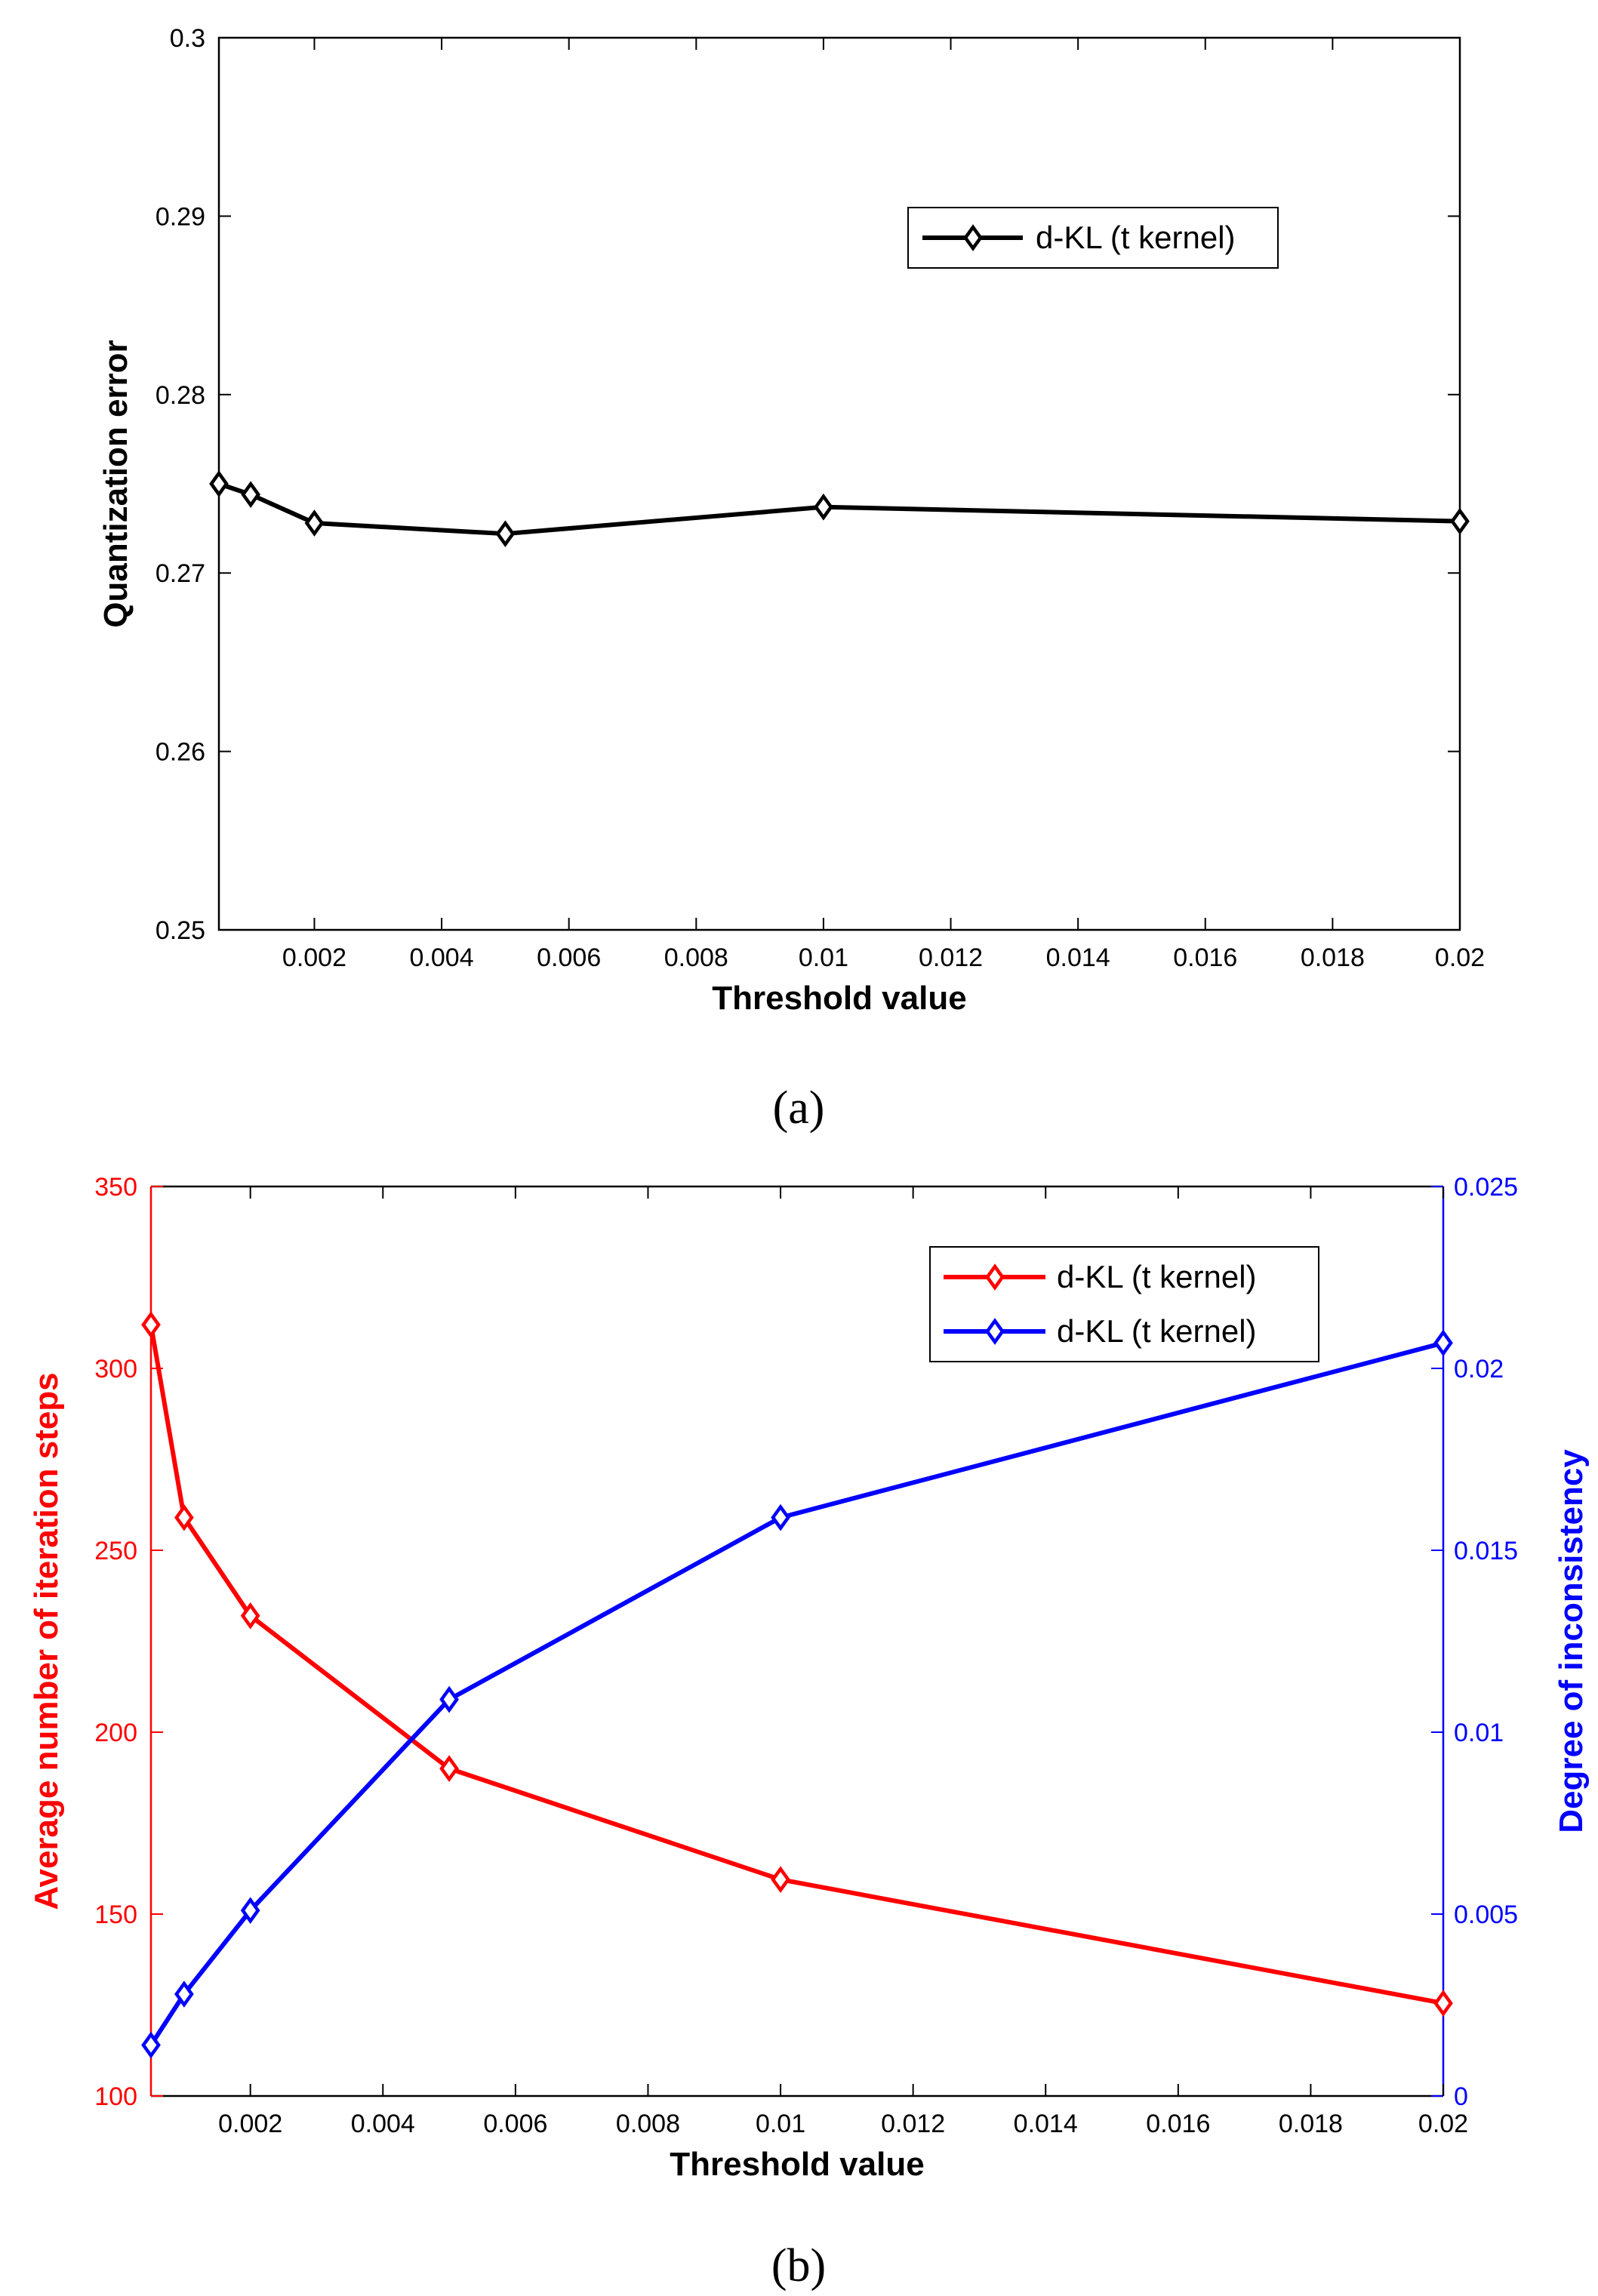 This screenshot has height=2296, width=1598. I want to click on y-left-tick-label-b: 100, so click(116, 2096).